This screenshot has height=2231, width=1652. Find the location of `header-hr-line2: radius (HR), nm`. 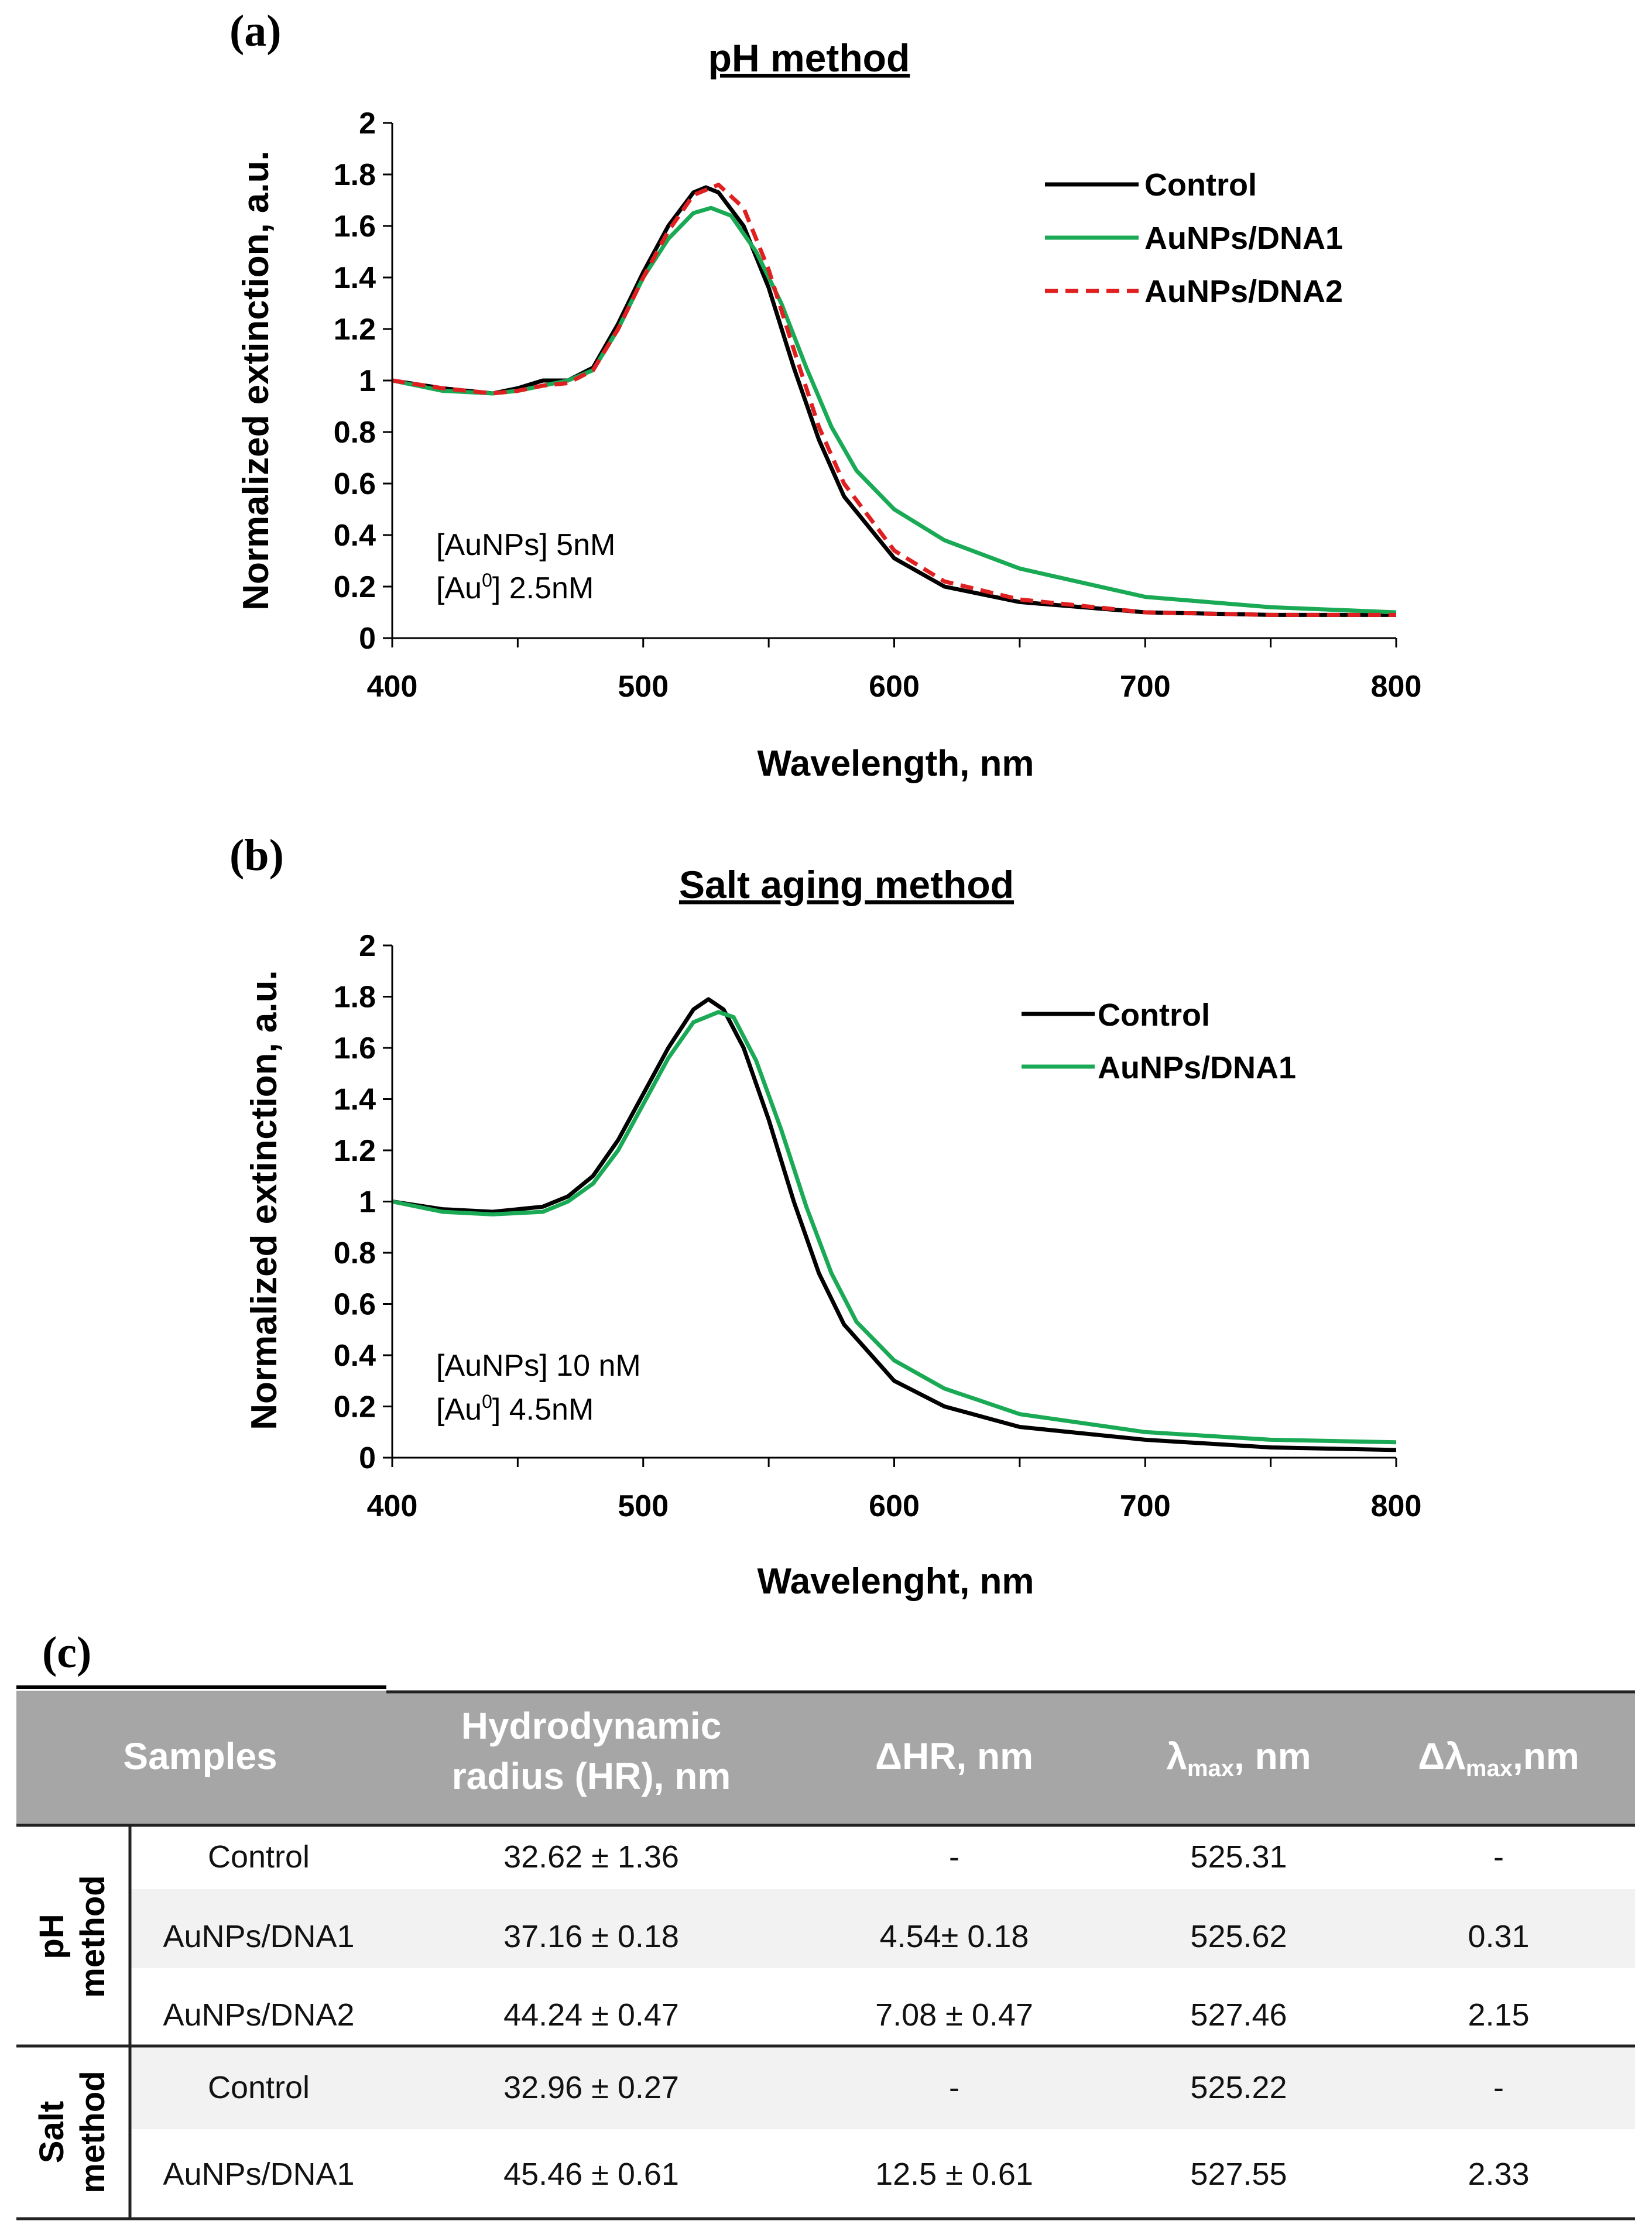

header-hr-line2: radius (HR), nm is located at coordinates (591, 1776).